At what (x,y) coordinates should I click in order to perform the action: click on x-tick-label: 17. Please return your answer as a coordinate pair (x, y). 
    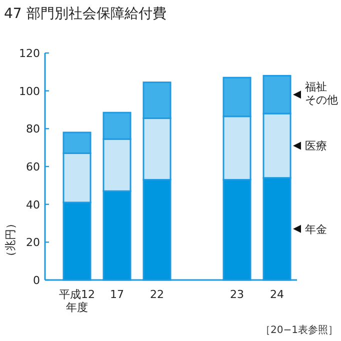
    Looking at the image, I should click on (117, 294).